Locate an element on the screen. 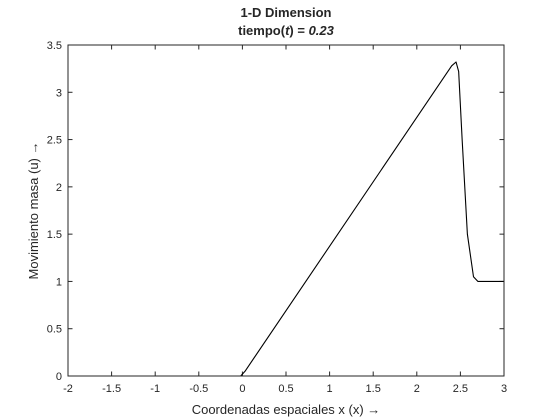 This screenshot has height=420, width=550. subtitle-value: 0.23 is located at coordinates (322, 30).